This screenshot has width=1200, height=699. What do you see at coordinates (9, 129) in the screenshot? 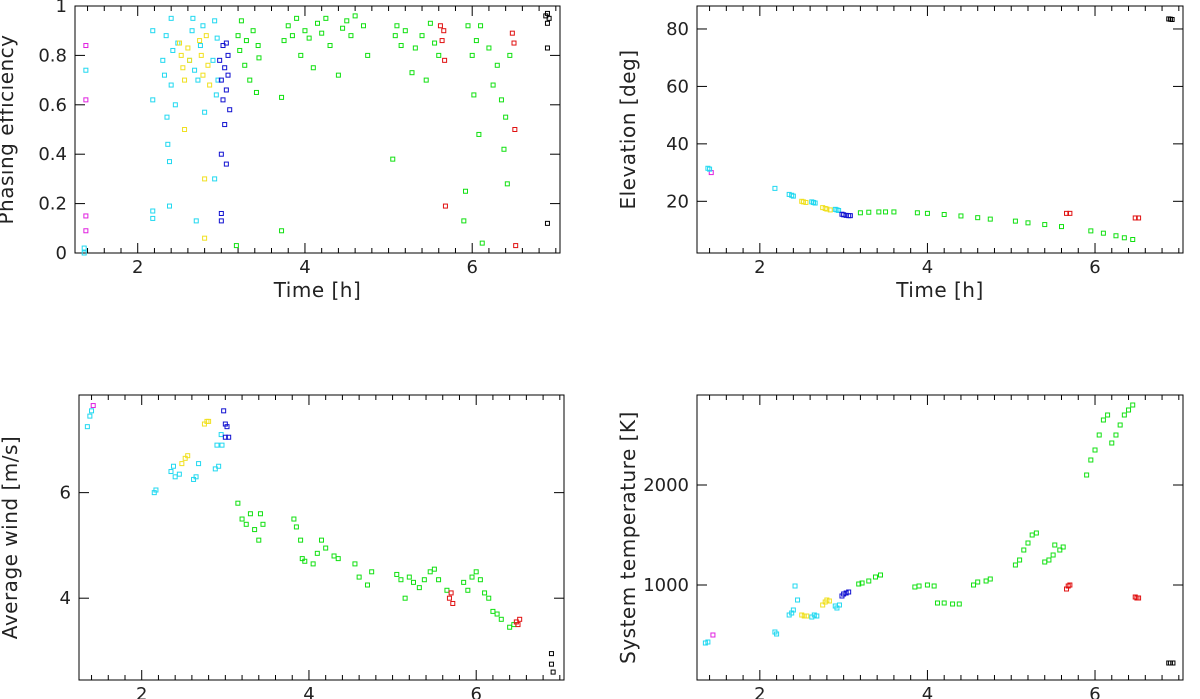
I see `y-axis-label: Phasing efficiency` at bounding box center [9, 129].